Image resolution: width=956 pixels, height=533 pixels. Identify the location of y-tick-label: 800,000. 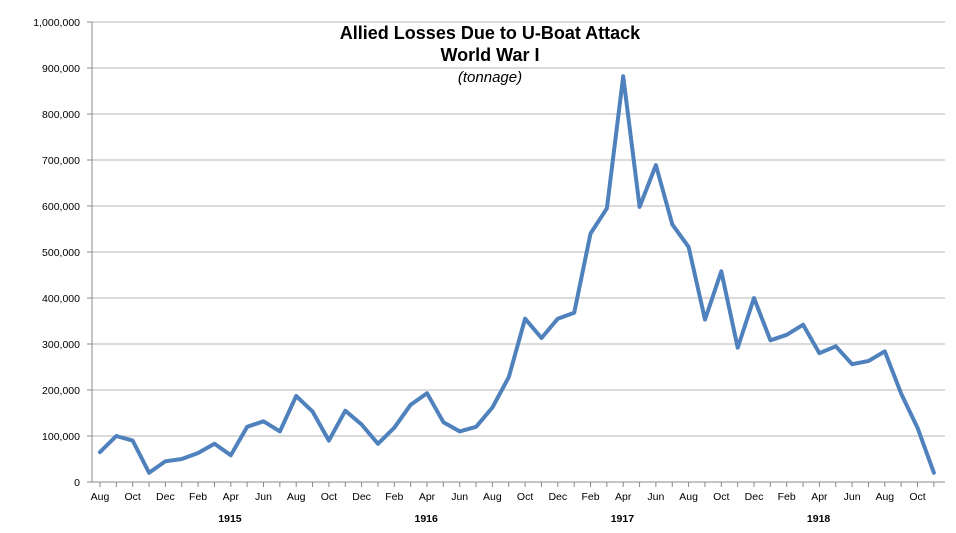
(61, 115).